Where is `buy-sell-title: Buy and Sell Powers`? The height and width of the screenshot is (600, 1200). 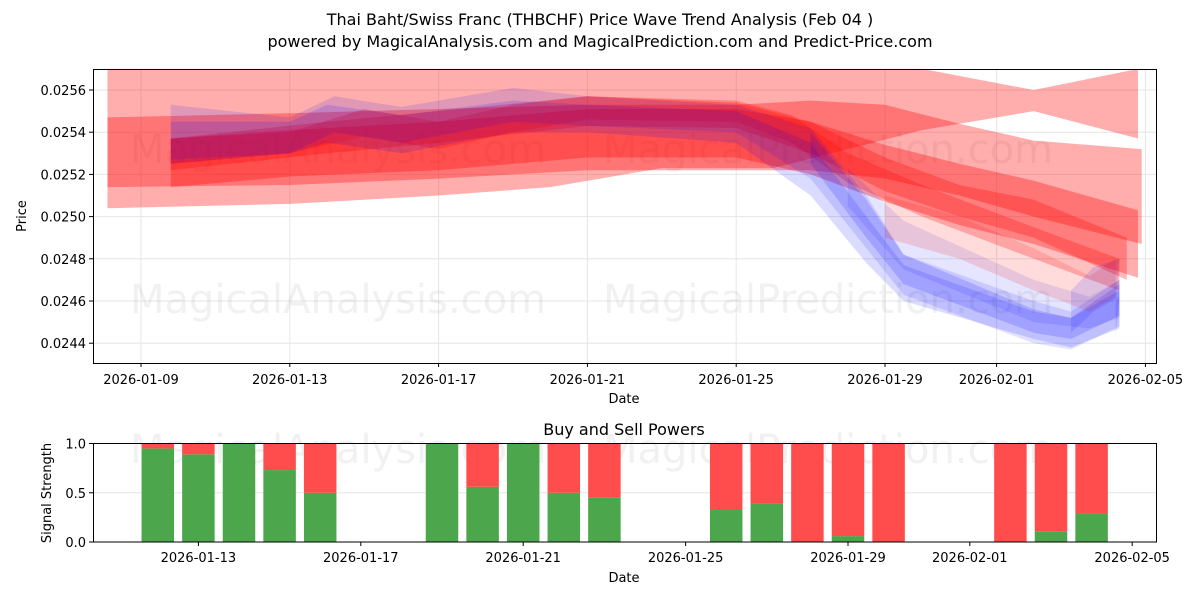
buy-sell-title: Buy and Sell Powers is located at coordinates (624, 429).